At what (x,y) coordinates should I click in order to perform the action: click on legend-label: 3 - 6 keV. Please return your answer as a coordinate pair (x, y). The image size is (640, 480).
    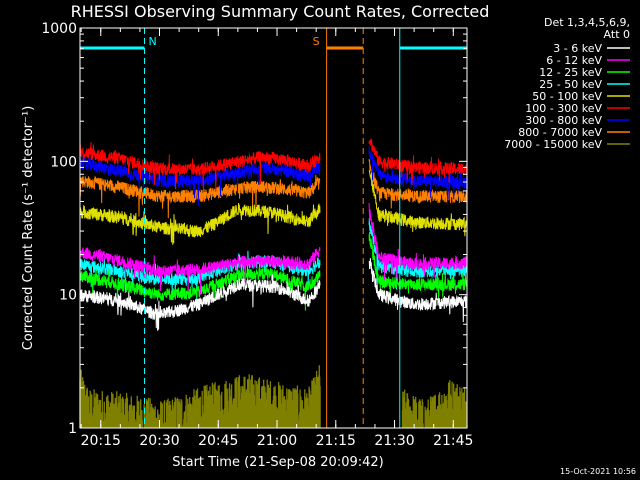
    Looking at the image, I should click on (577, 48).